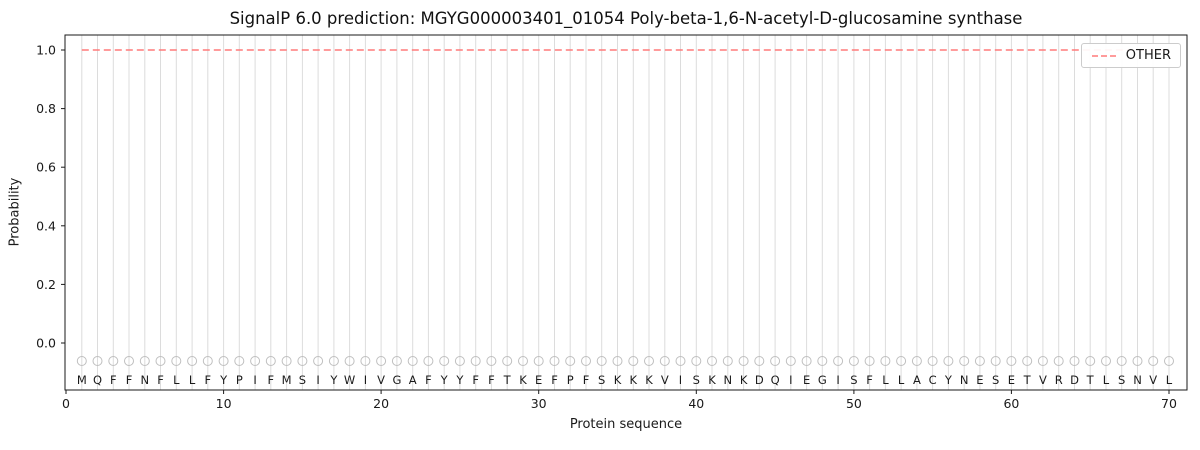  What do you see at coordinates (46, 284) in the screenshot?
I see `svg-text: 0.2` at bounding box center [46, 284].